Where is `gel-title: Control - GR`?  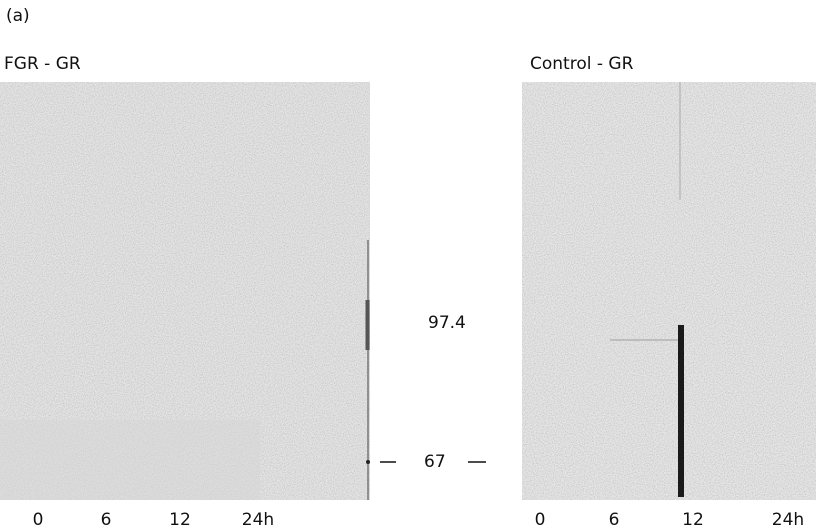
gel-title: Control - GR is located at coordinates (582, 64).